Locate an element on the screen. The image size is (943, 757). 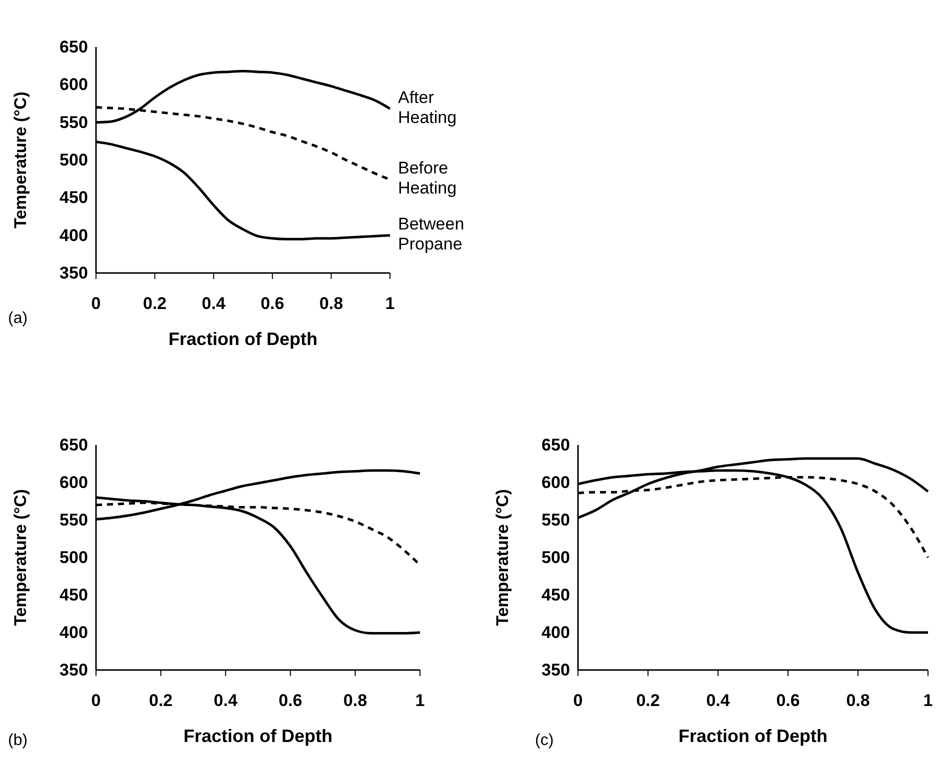
series-label: Before Heating is located at coordinates (427, 178).